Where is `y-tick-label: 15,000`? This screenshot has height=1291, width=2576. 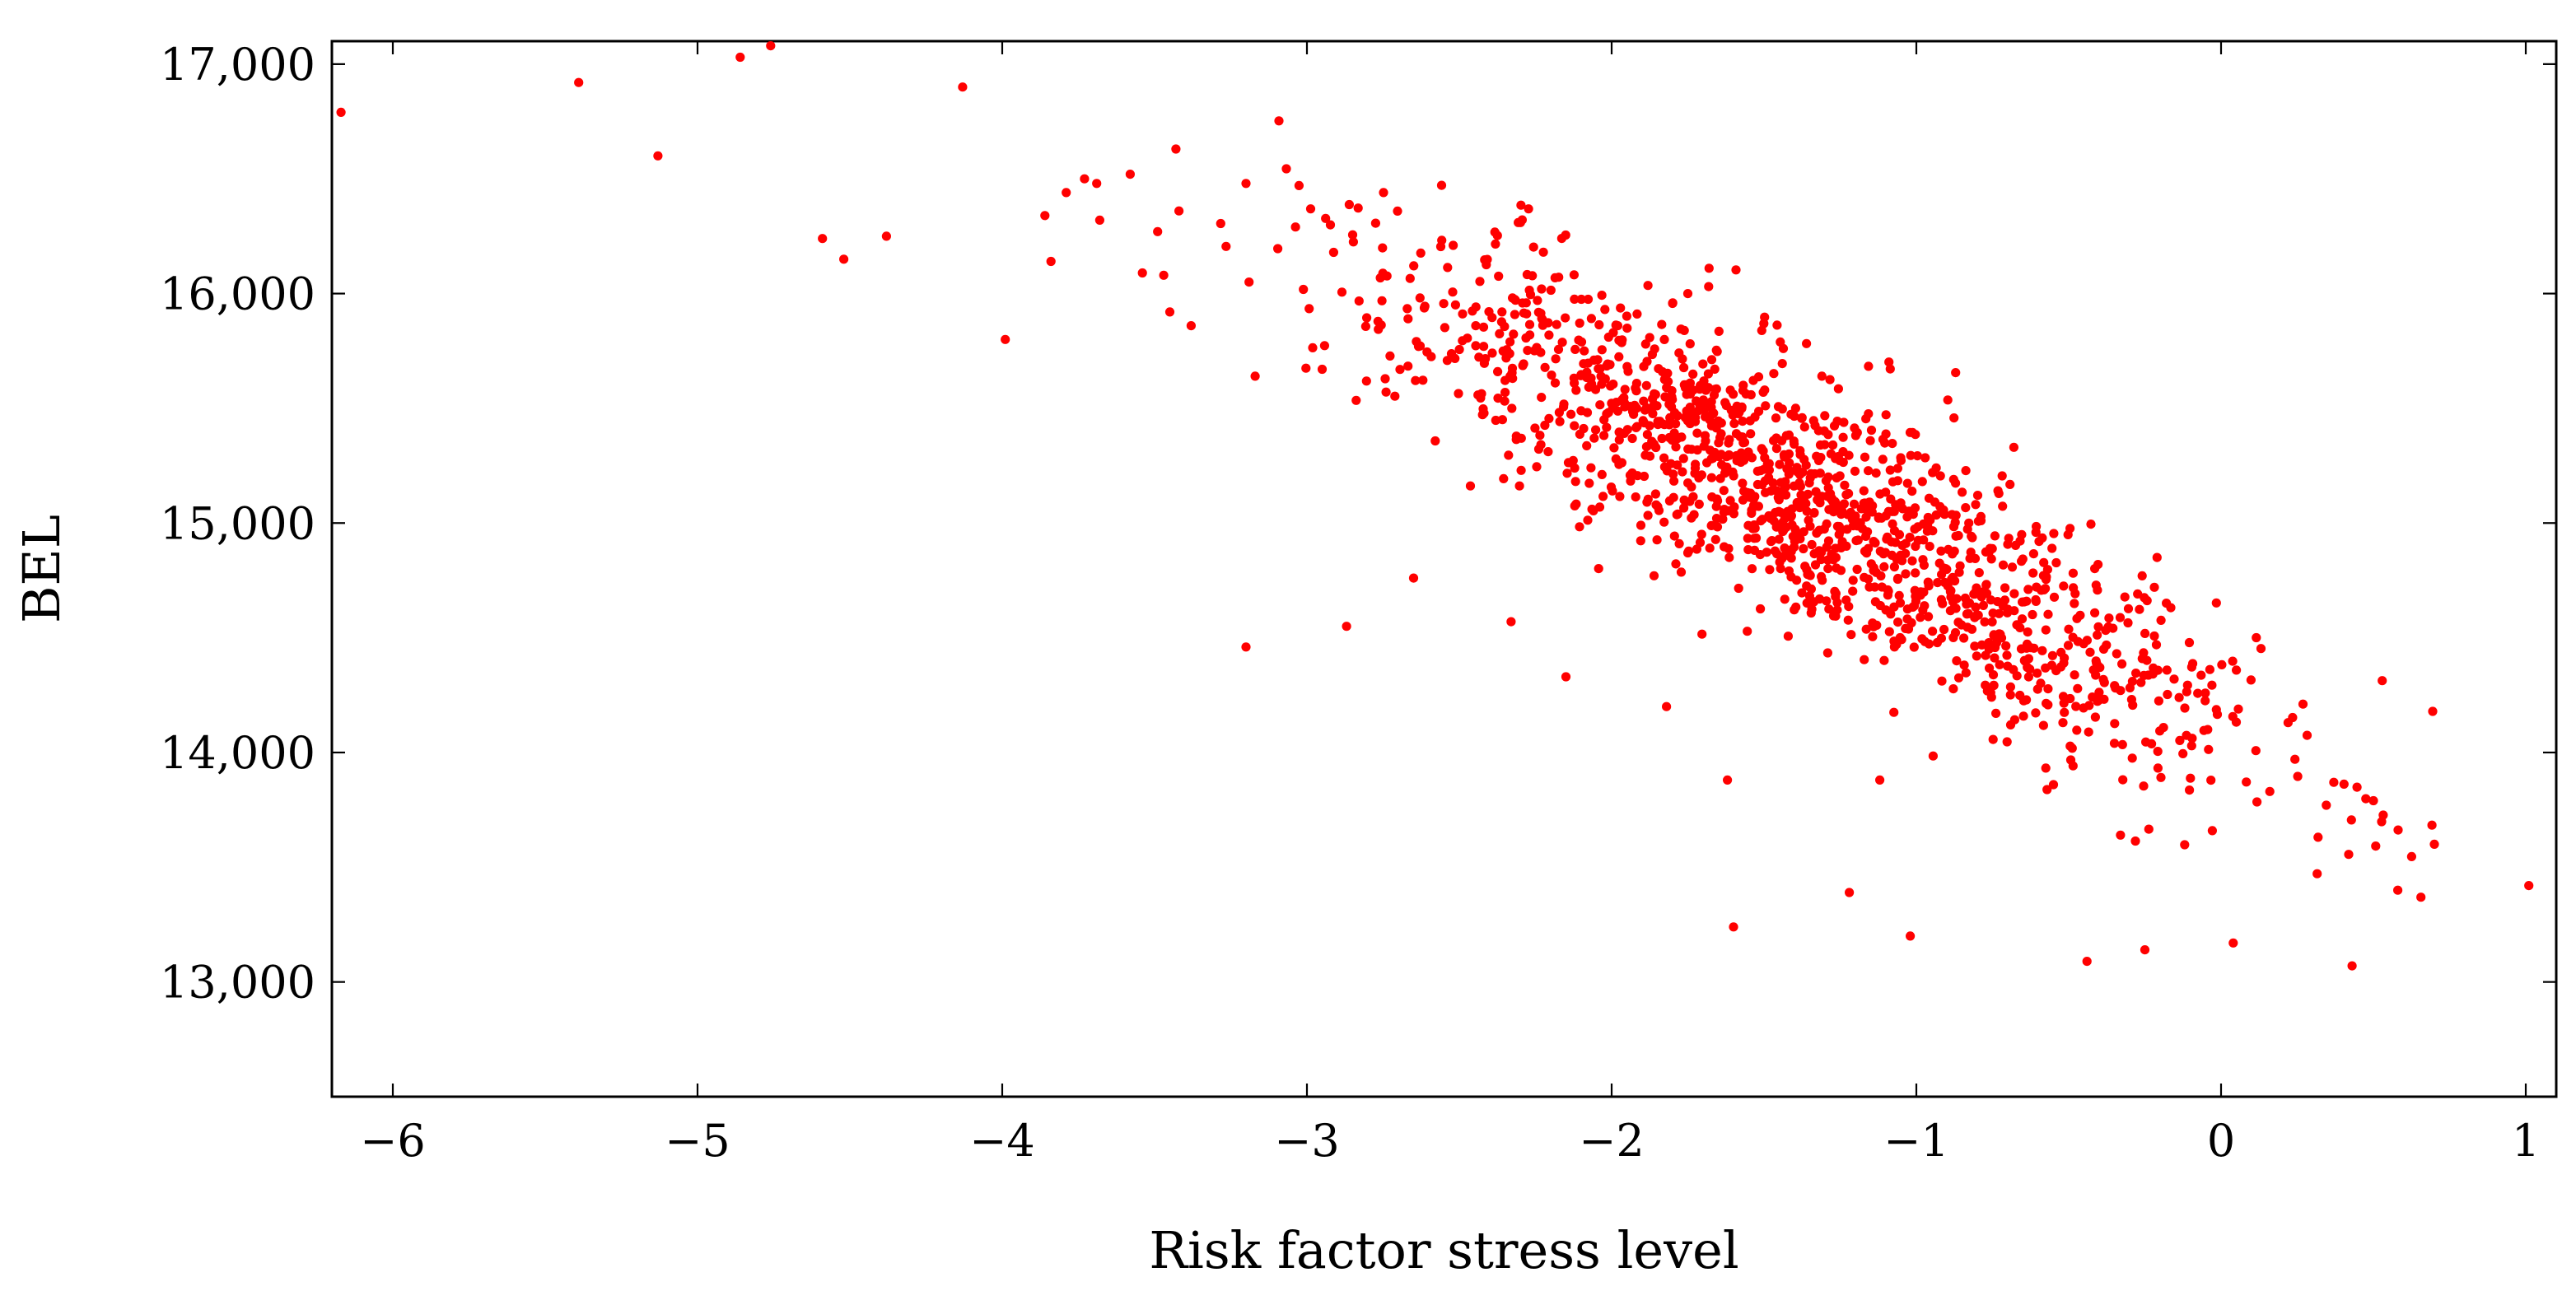 y-tick-label: 15,000 is located at coordinates (237, 523).